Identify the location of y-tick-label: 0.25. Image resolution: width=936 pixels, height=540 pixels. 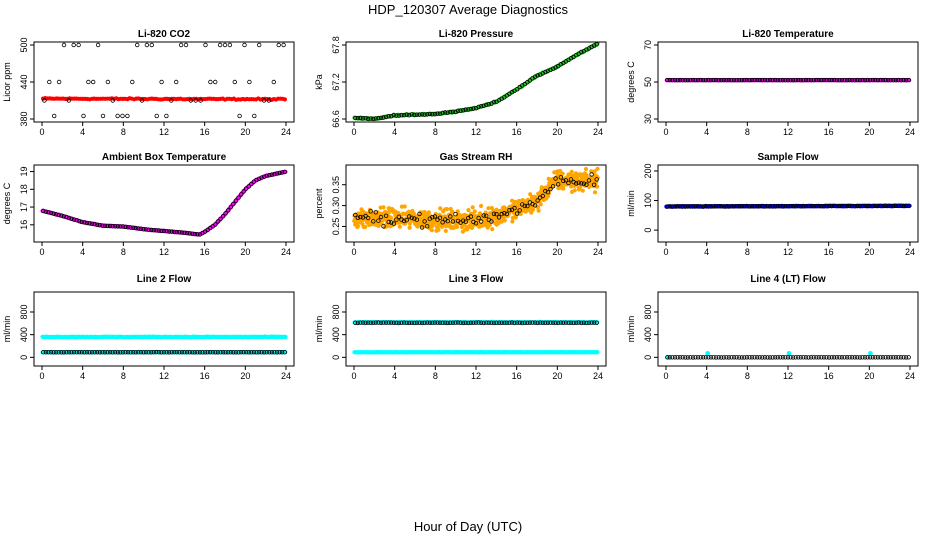
(336, 227).